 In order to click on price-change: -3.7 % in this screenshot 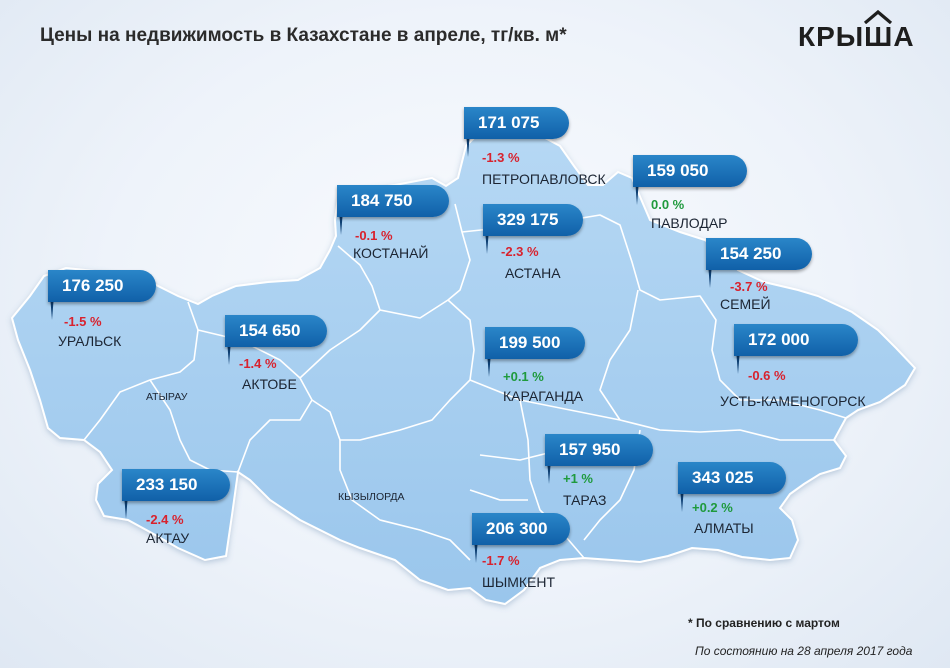, I will do `click(749, 286)`.